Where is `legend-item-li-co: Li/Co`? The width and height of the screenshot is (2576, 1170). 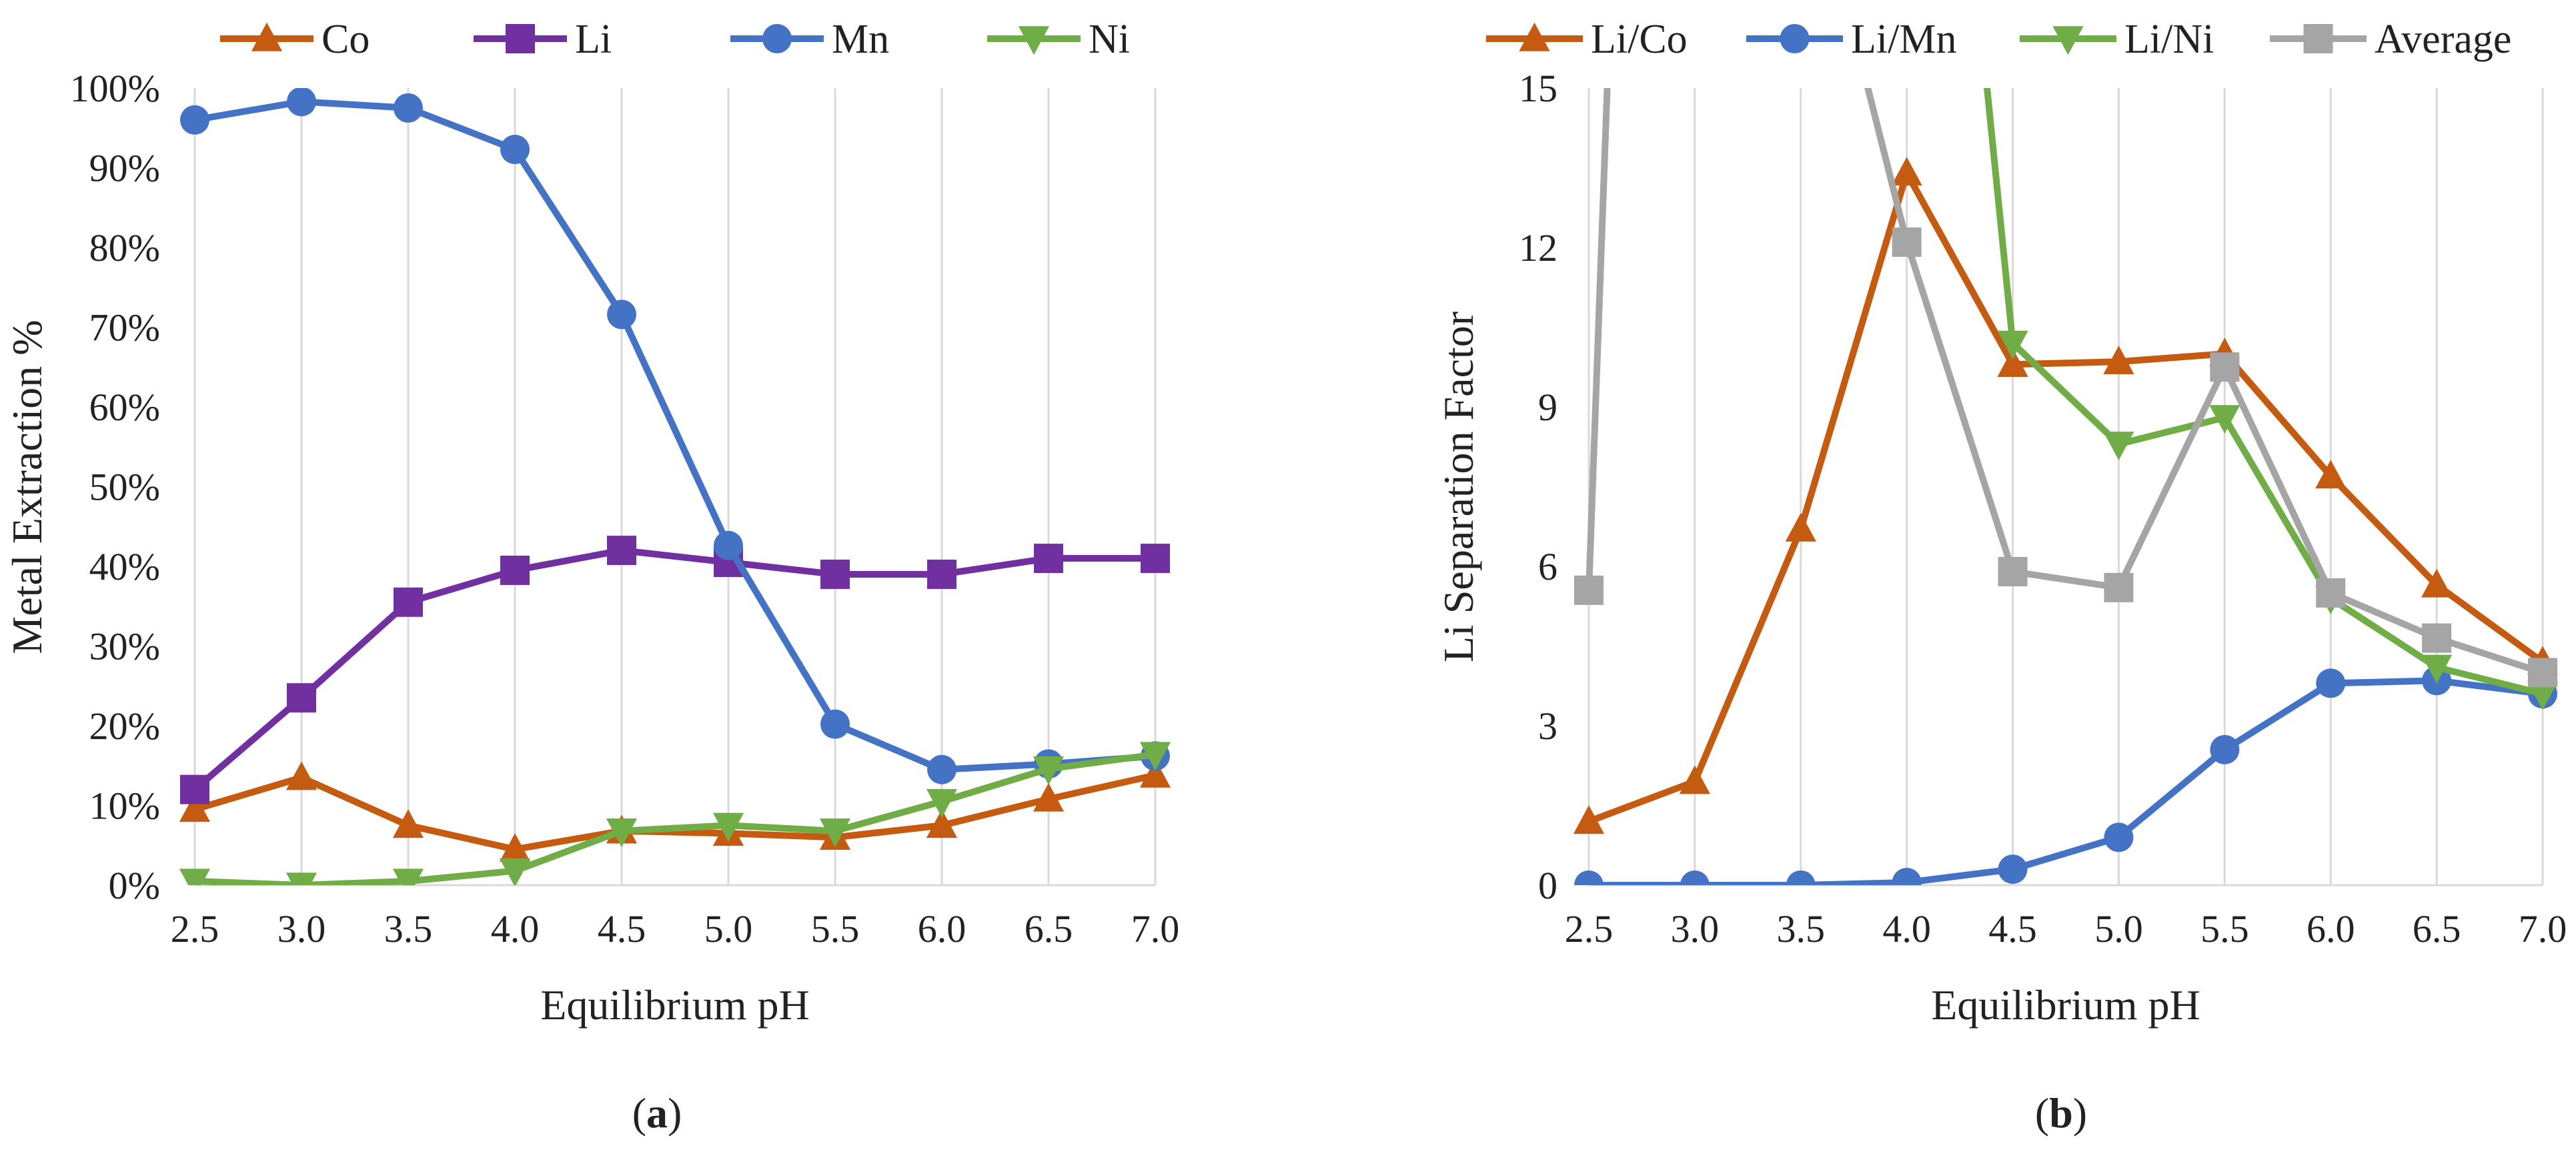
legend-item-li-co: Li/Co is located at coordinates (1587, 39).